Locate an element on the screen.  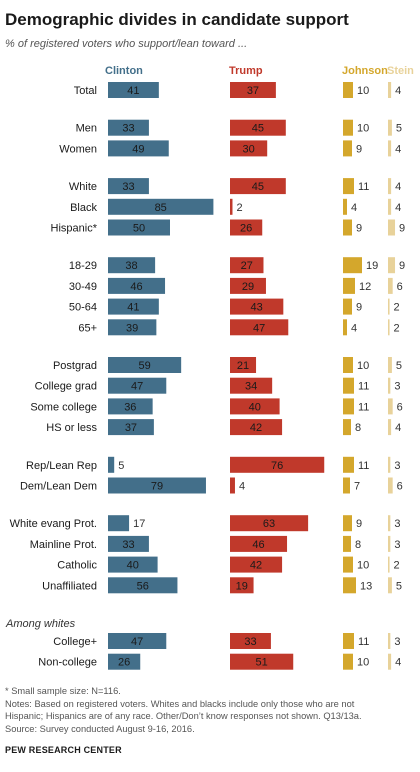
value-label-stein-postgrad: 5 is located at coordinates (399, 366).